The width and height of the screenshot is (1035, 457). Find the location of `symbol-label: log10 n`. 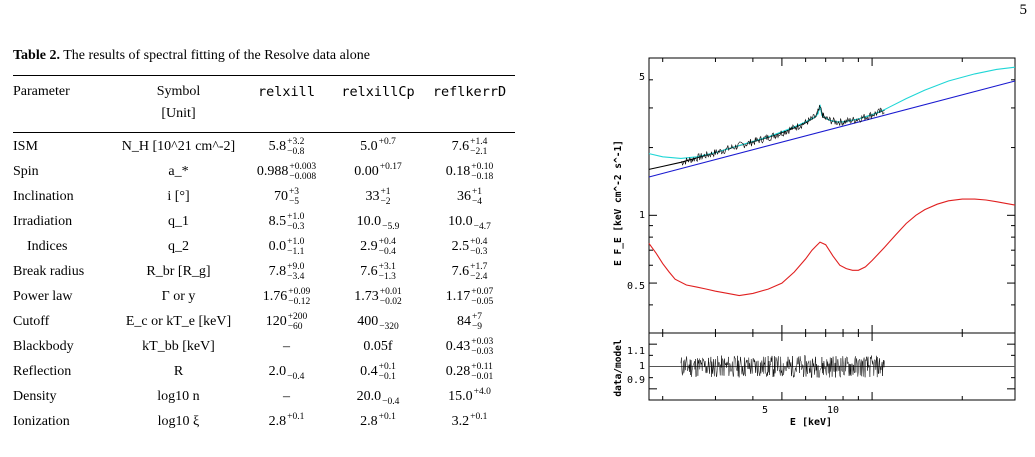

symbol-label: log10 n is located at coordinates (178, 396).